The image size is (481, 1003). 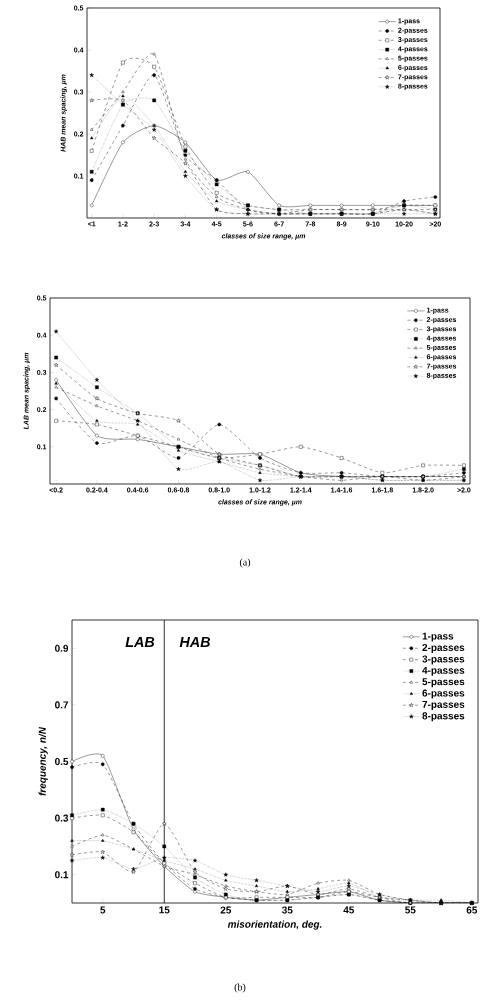 What do you see at coordinates (245, 563) in the screenshot?
I see `text: (a)` at bounding box center [245, 563].